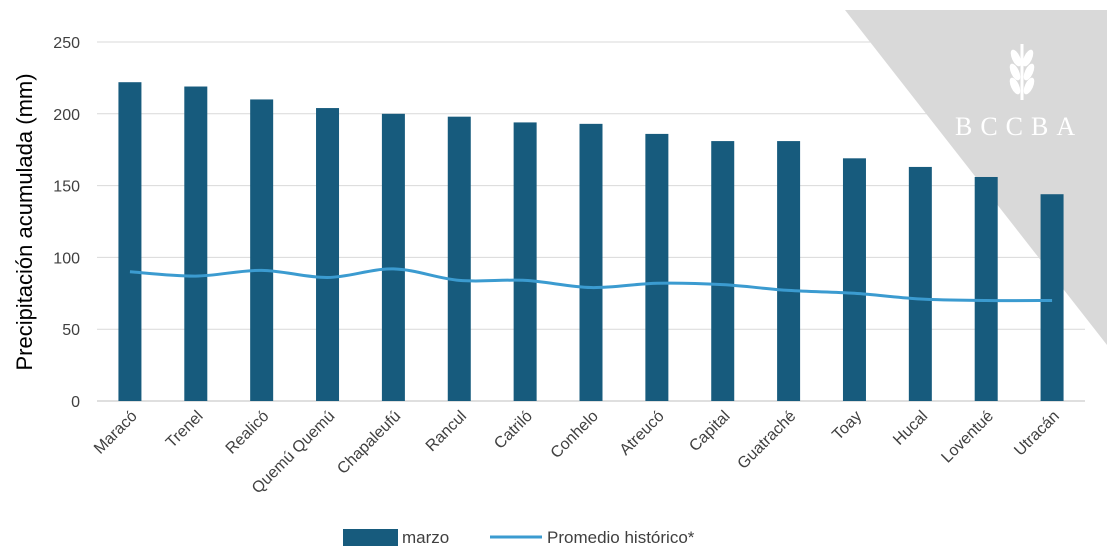 Image resolution: width=1107 pixels, height=550 pixels. Describe the element at coordinates (767, 440) in the screenshot. I see `x-tick-label: Guatraché` at that location.